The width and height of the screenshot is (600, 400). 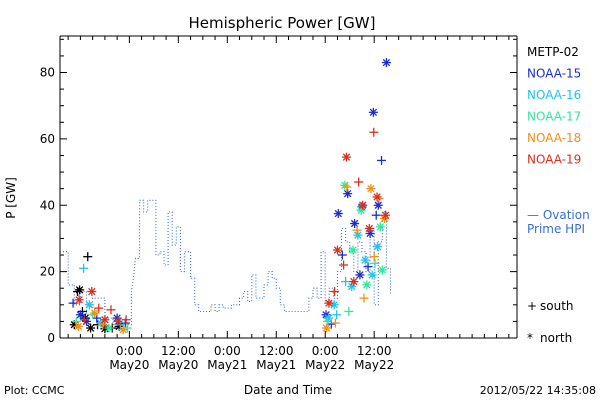 I want to click on legend-entry-noaa-16: NOAA-16, so click(x=554, y=95).